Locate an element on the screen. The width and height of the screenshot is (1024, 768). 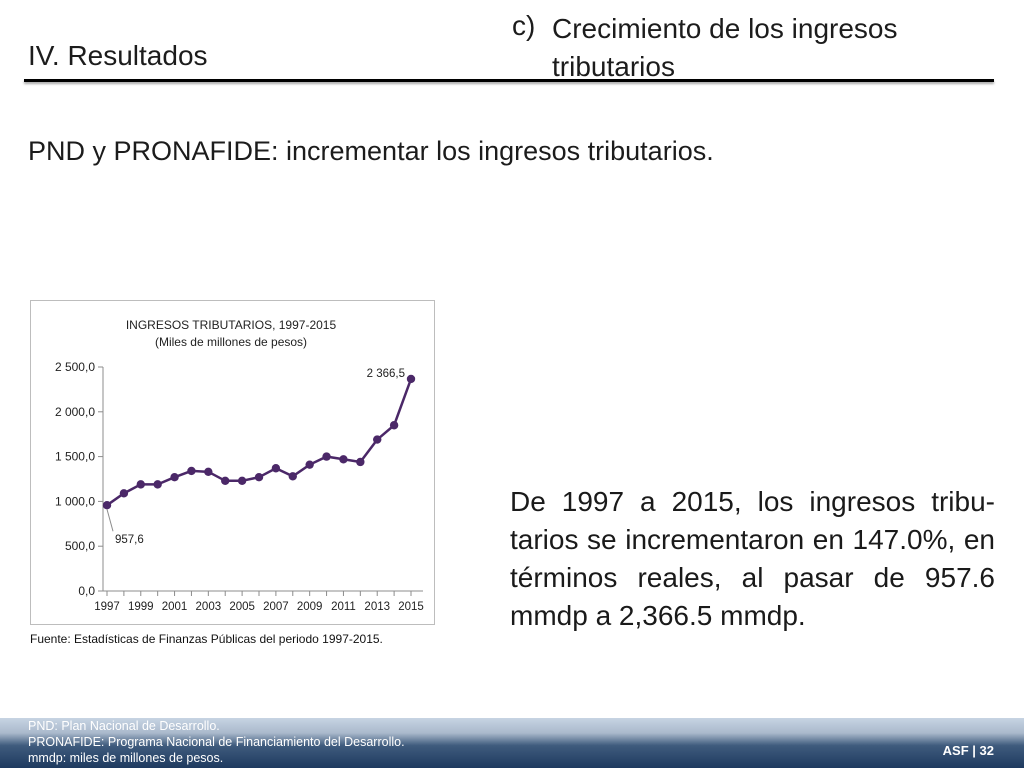
x-tick-label: 2009 is located at coordinates (310, 607).